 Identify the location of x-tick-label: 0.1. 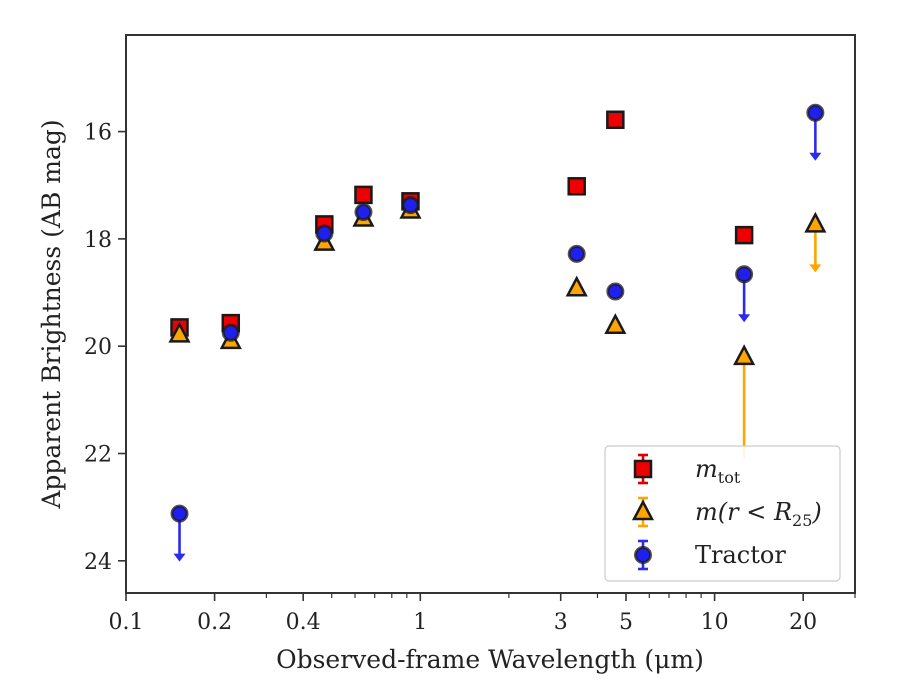
(126, 622).